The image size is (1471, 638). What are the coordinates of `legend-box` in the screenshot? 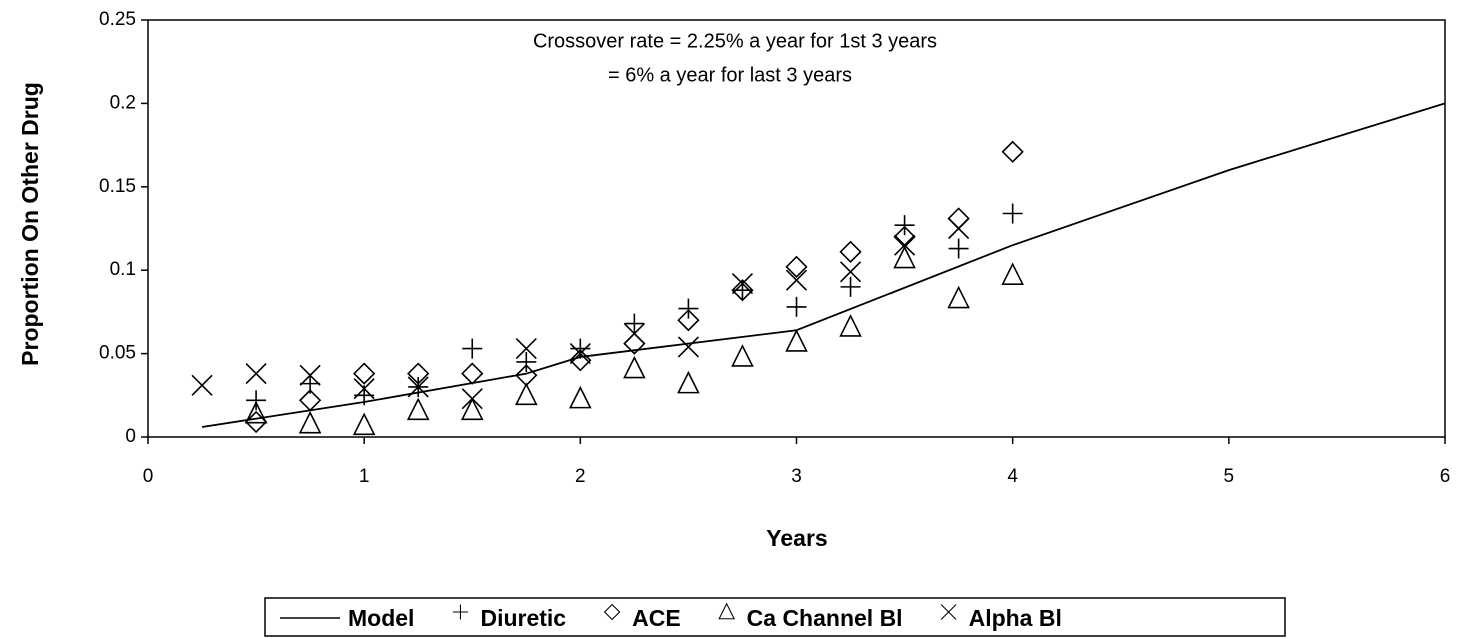 It's located at (775, 617).